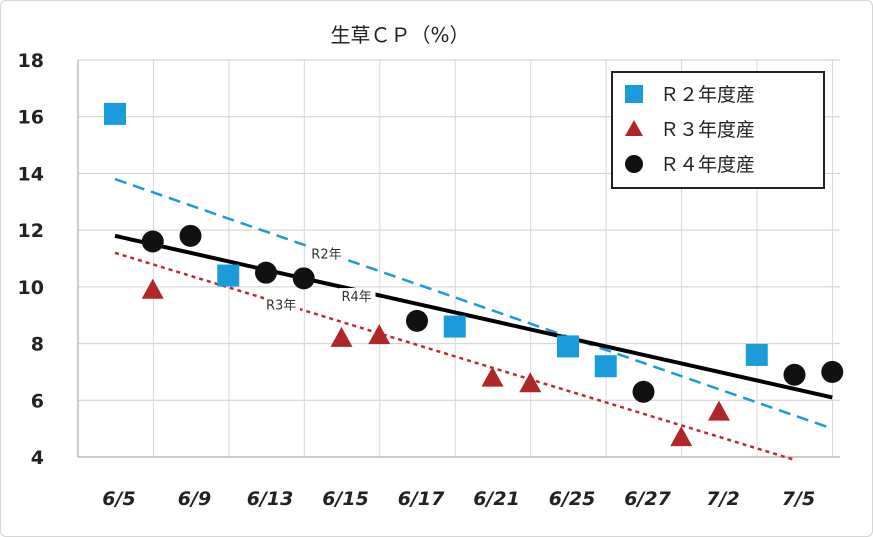  Describe the element at coordinates (37, 401) in the screenshot. I see `y-tick-label: 6` at that location.